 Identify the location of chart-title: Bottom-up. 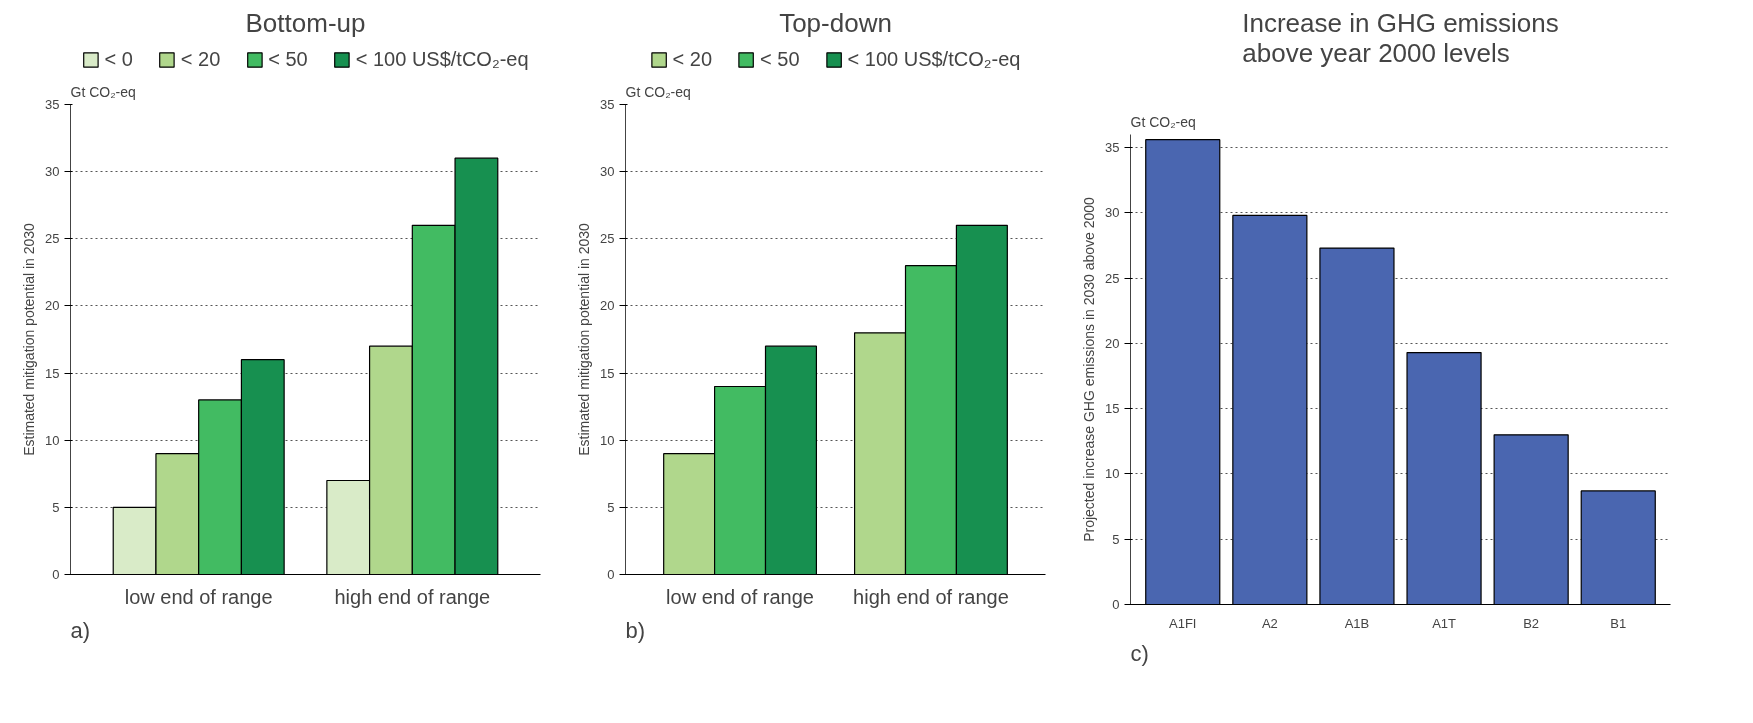
(305, 22).